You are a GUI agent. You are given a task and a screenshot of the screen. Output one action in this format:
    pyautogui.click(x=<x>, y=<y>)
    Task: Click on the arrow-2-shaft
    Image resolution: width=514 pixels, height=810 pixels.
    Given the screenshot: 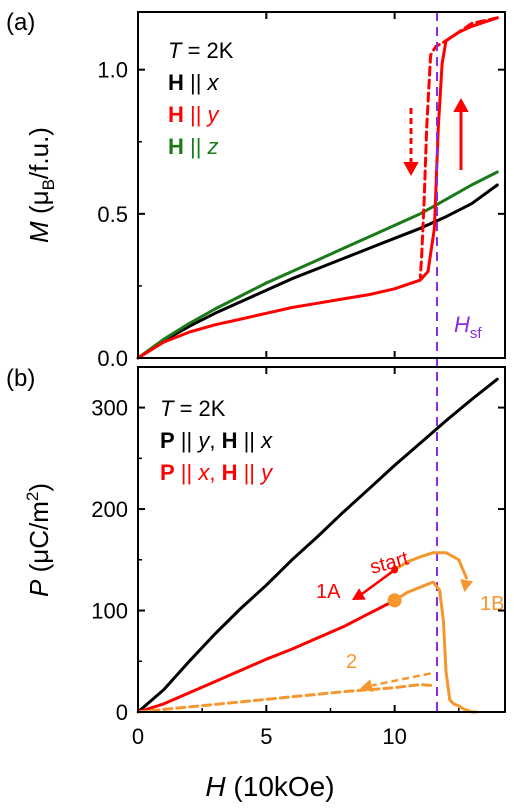 What is the action you would take?
    pyautogui.click(x=401, y=679)
    